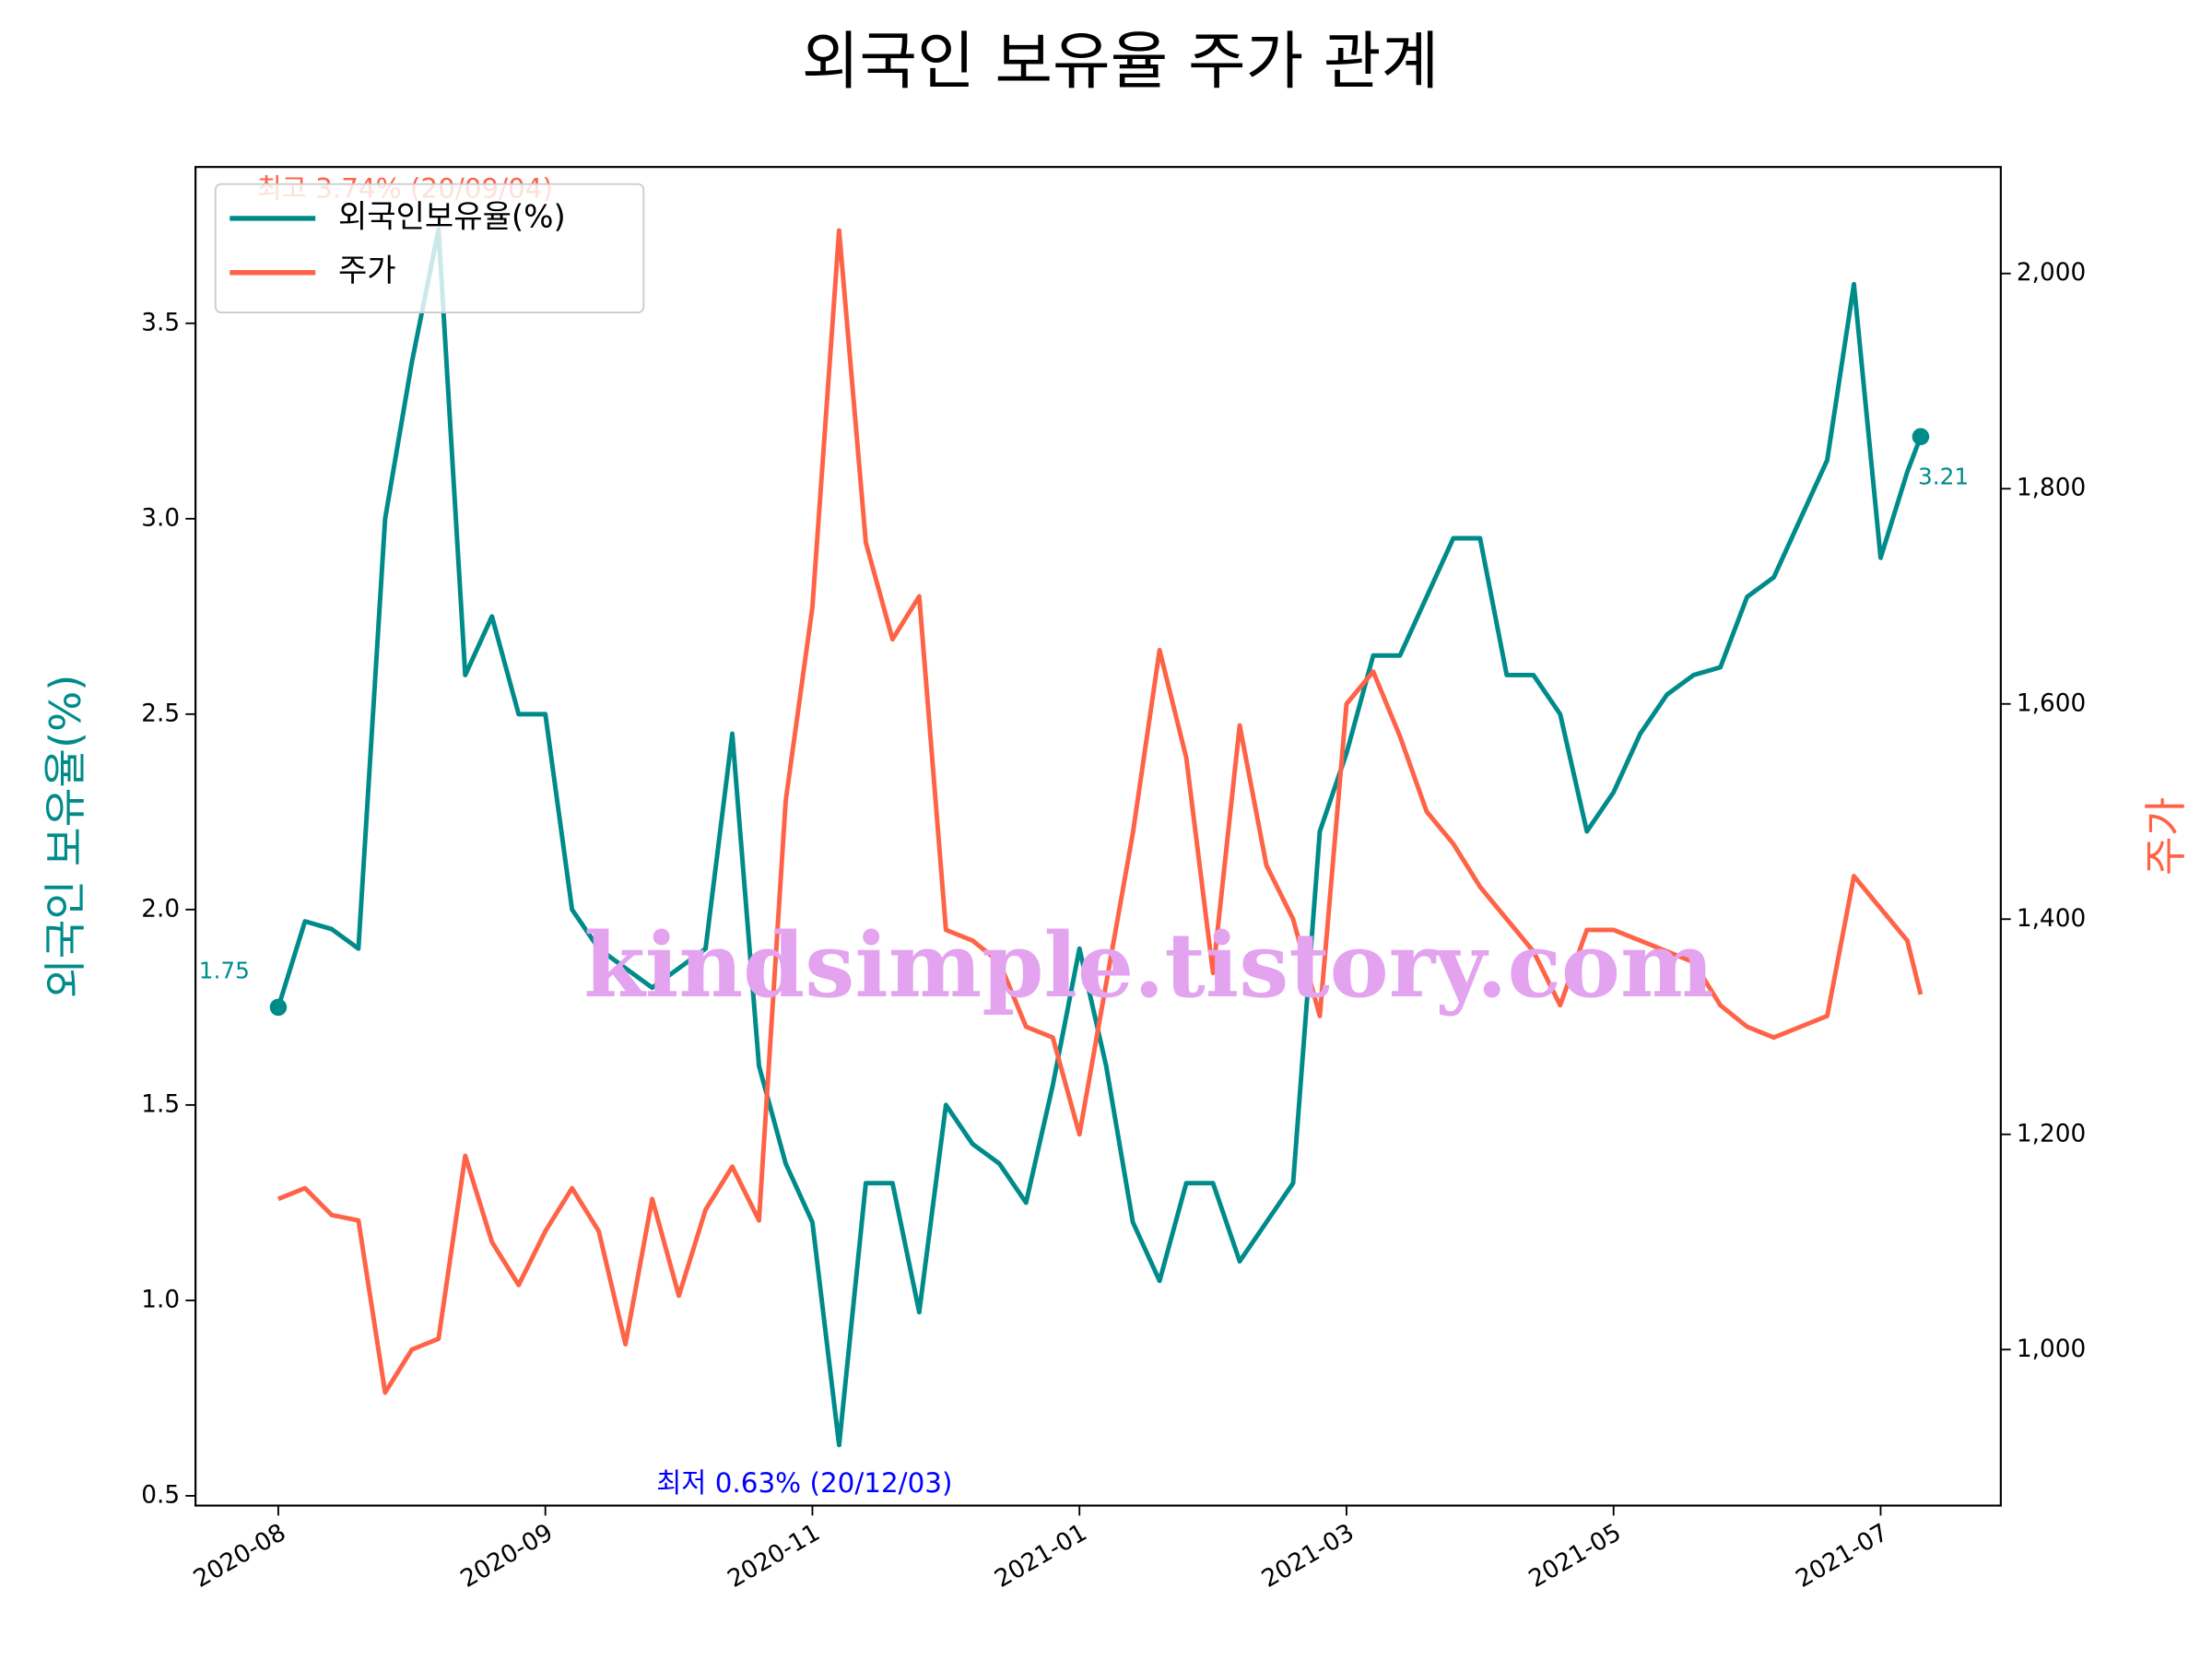 Image resolution: width=2212 pixels, height=1659 pixels. What do you see at coordinates (2051, 919) in the screenshot?
I see `y2-tick-label: 1,400` at bounding box center [2051, 919].